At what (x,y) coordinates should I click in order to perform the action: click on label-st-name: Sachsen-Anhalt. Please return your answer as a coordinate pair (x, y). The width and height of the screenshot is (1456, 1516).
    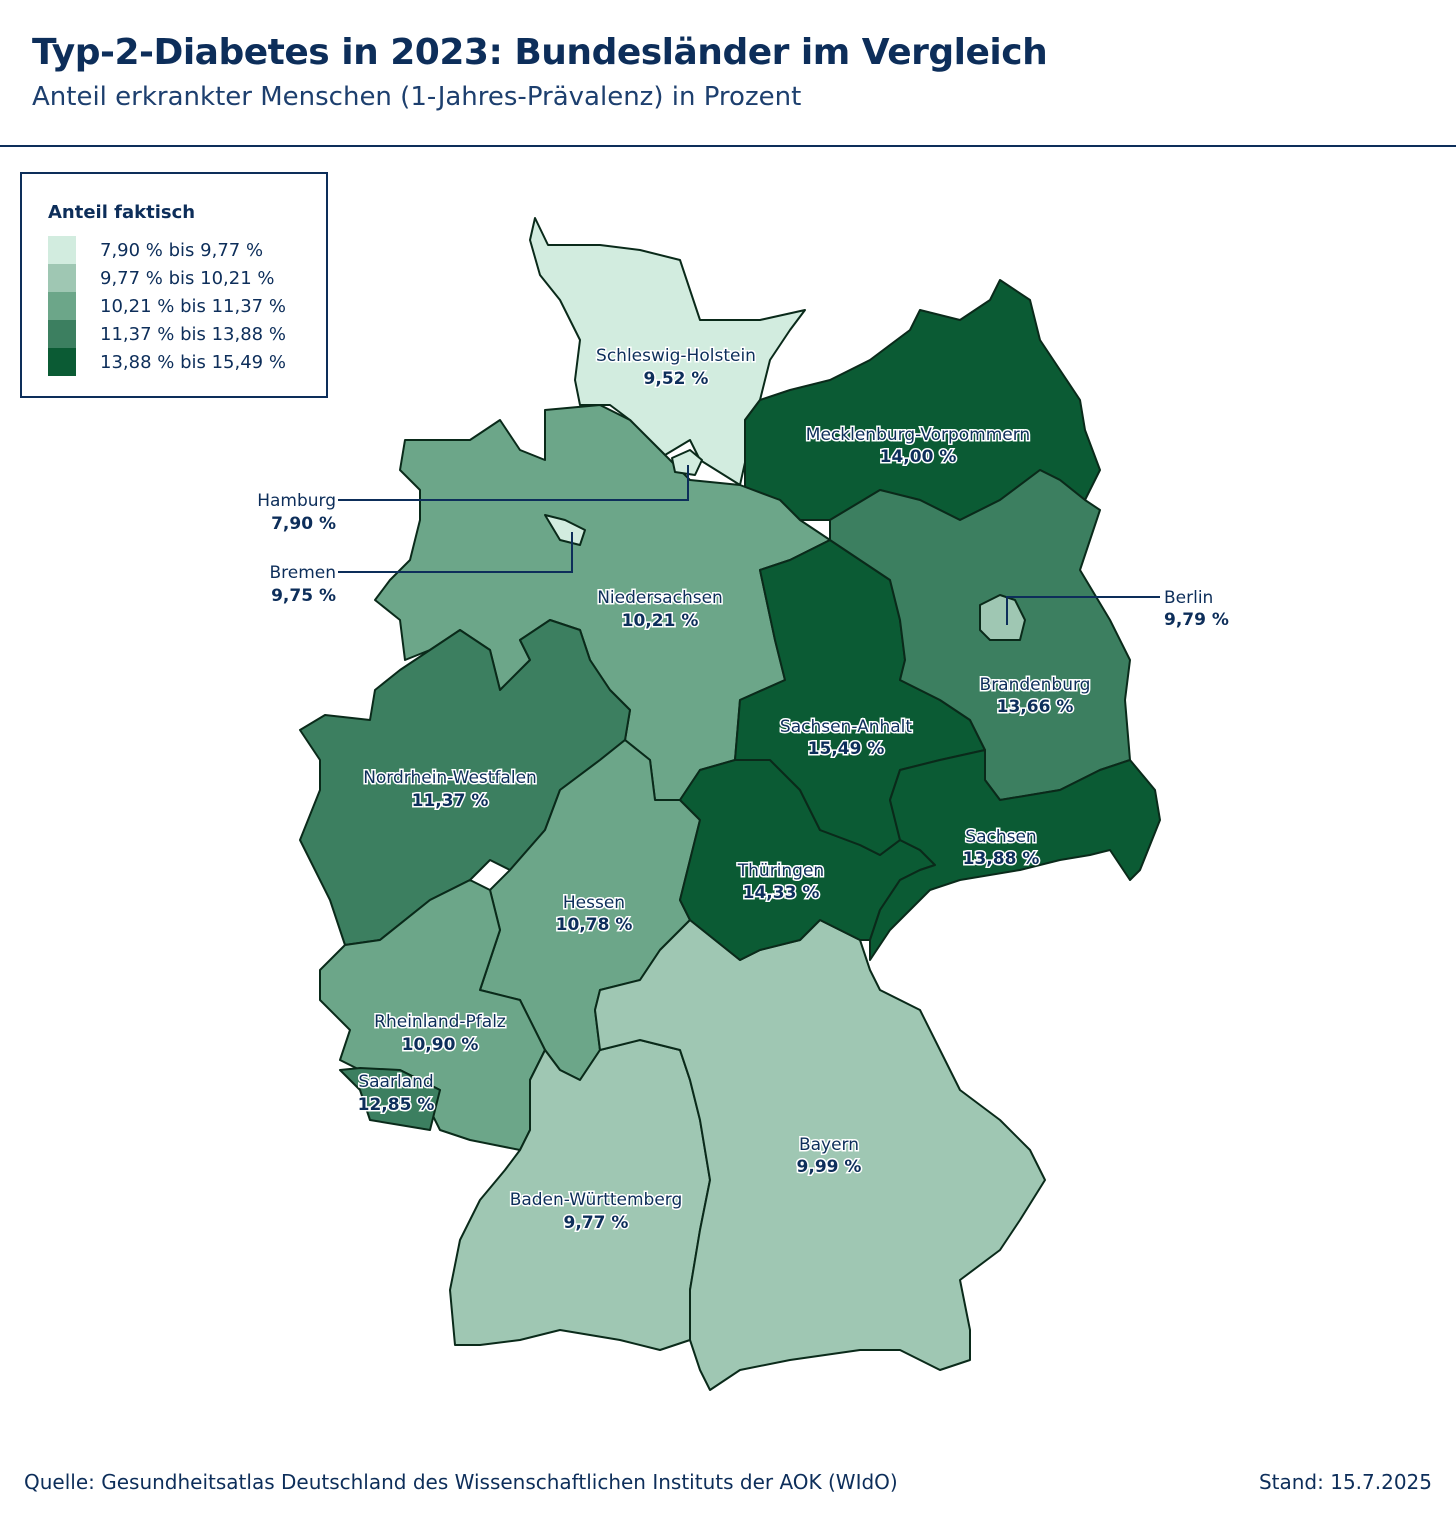
    Looking at the image, I should click on (846, 727).